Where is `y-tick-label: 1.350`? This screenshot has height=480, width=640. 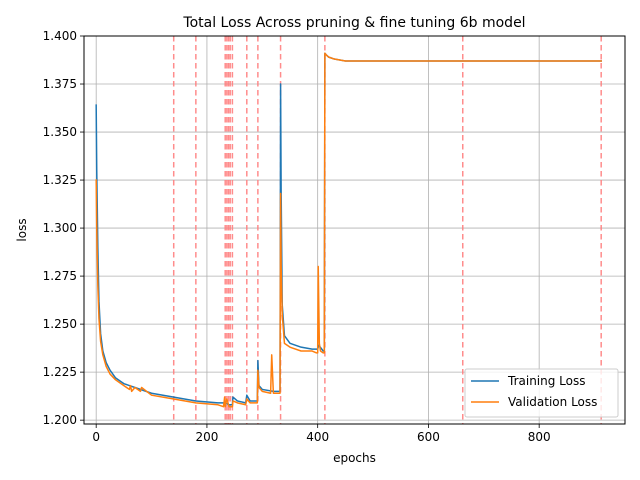
y-tick-label: 1.350 is located at coordinates (60, 132).